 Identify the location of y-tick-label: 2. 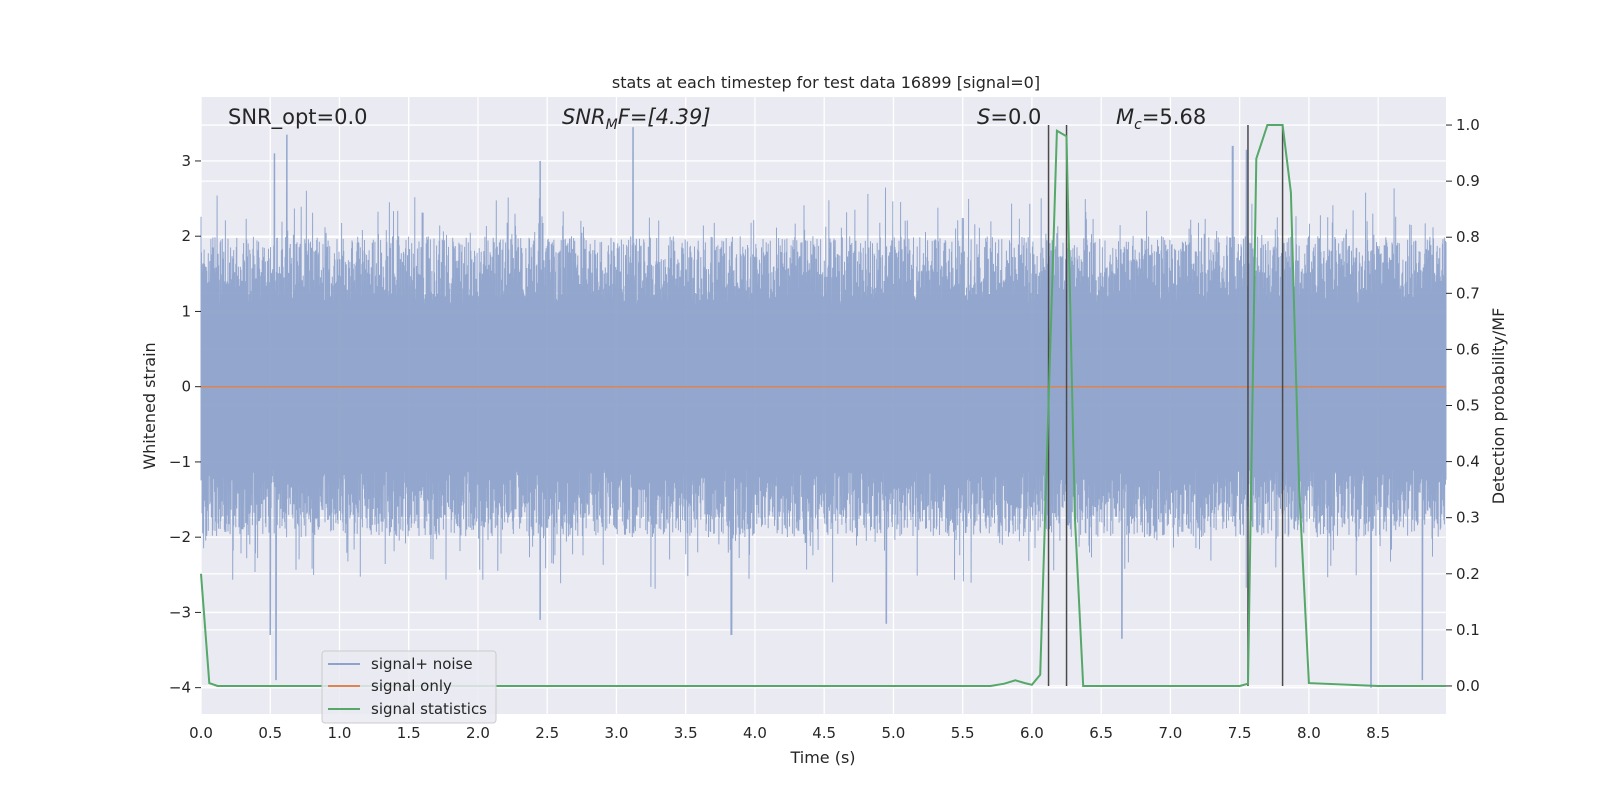
(186, 236).